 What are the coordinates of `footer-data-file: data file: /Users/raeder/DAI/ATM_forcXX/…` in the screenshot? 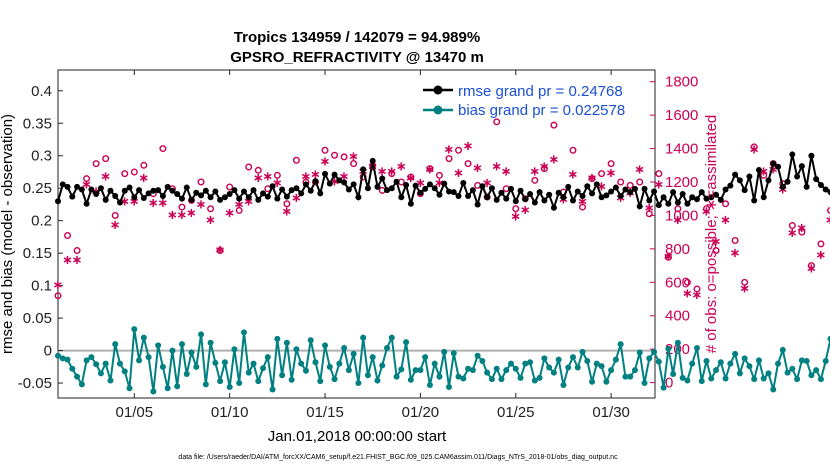 It's located at (398, 457).